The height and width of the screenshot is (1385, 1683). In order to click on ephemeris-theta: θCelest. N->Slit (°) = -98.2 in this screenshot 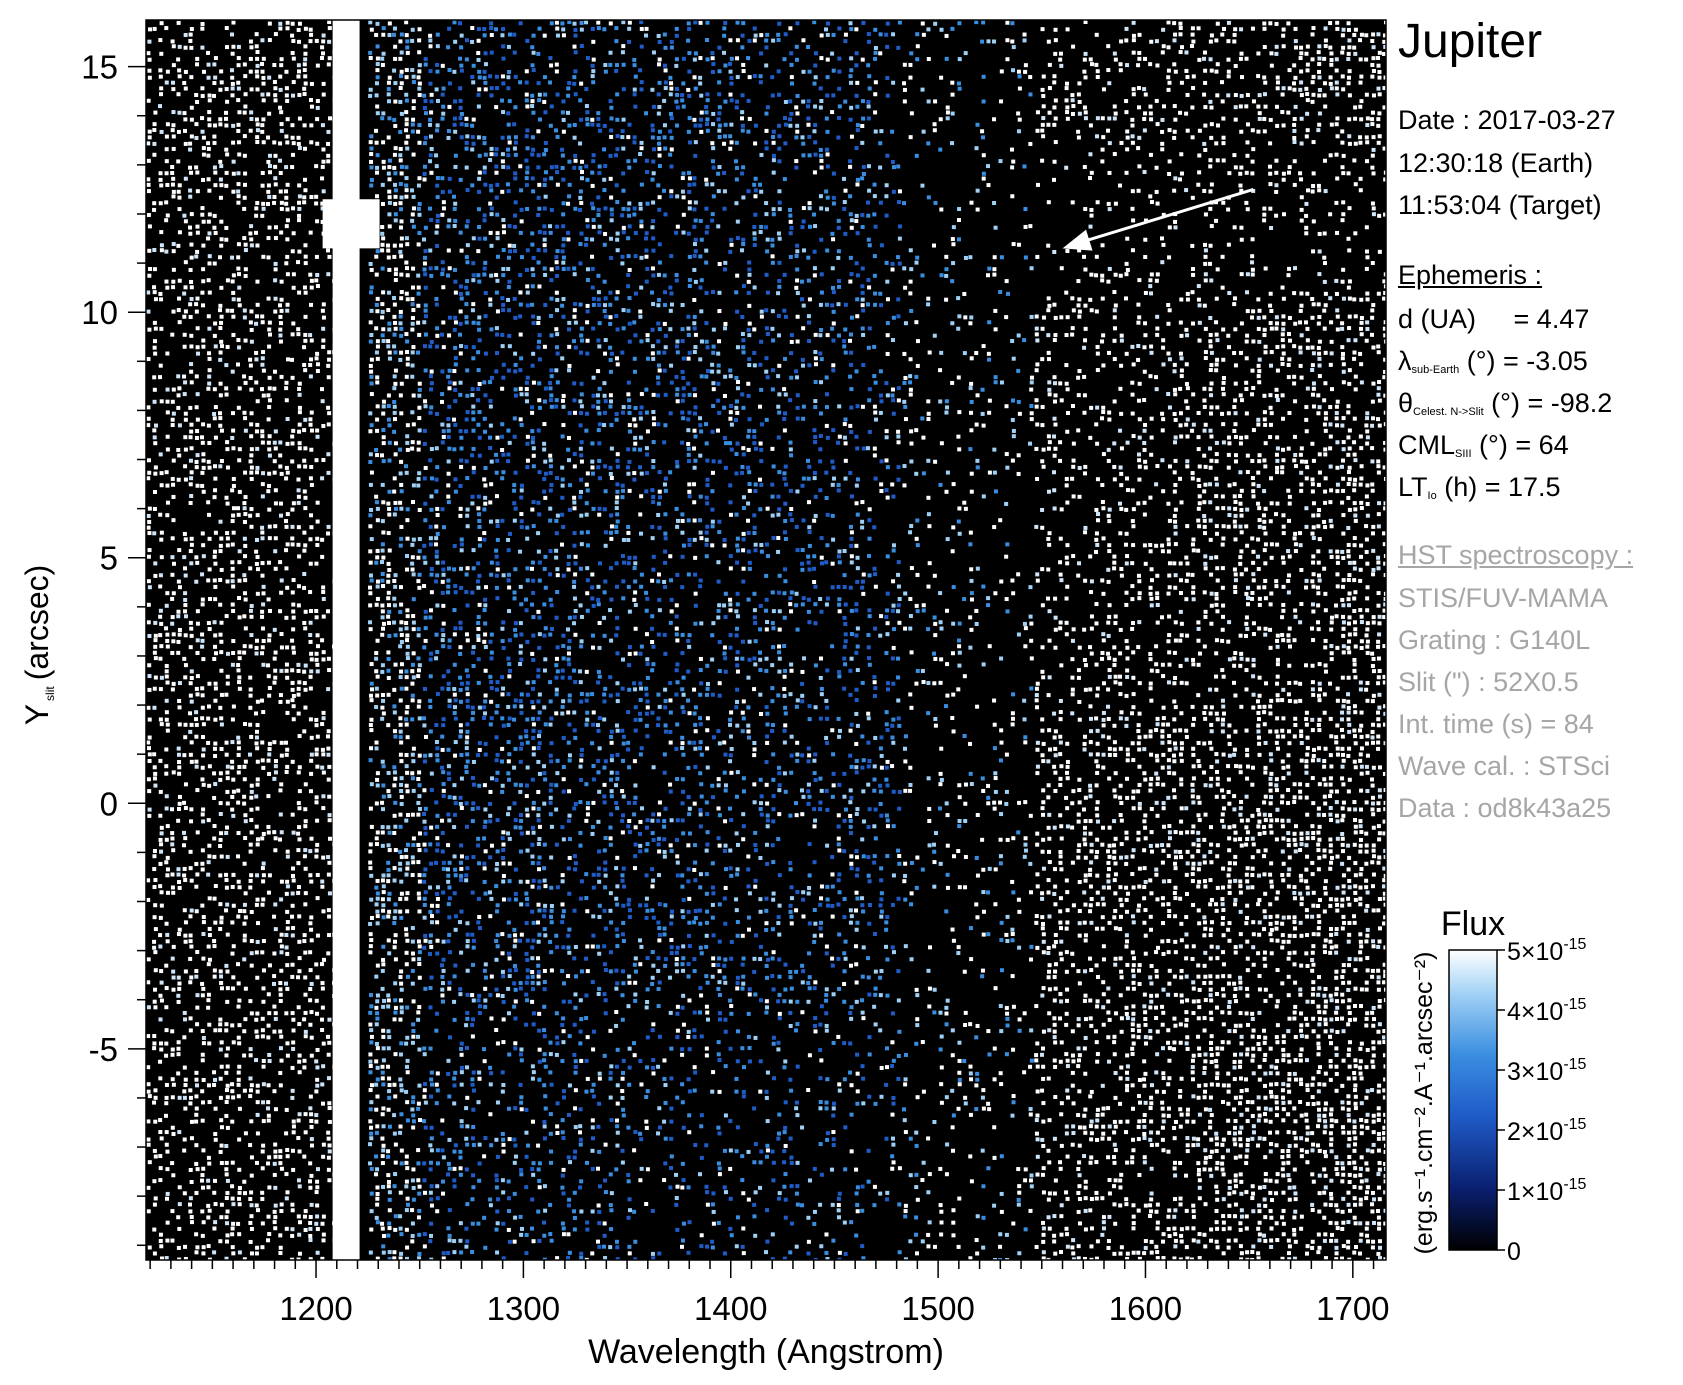, I will do `click(1505, 404)`.